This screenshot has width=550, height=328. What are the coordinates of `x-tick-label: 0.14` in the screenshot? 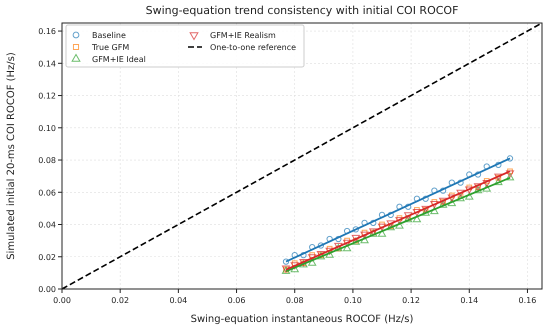 It's located at (469, 300).